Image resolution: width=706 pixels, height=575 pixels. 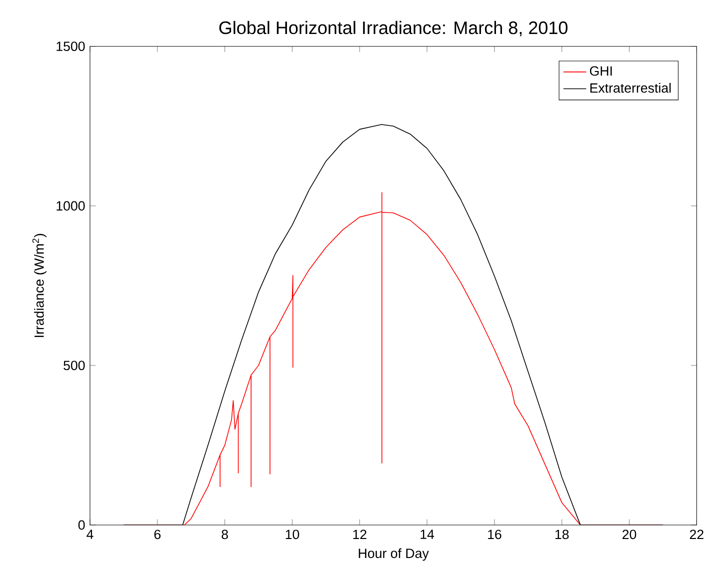 What do you see at coordinates (359, 535) in the screenshot?
I see `x-tick-label: 12` at bounding box center [359, 535].